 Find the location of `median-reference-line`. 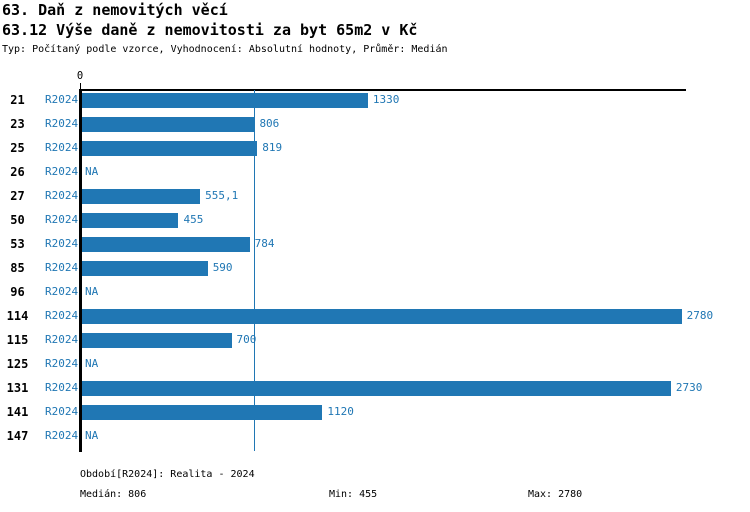

median-reference-line is located at coordinates (254, 270).